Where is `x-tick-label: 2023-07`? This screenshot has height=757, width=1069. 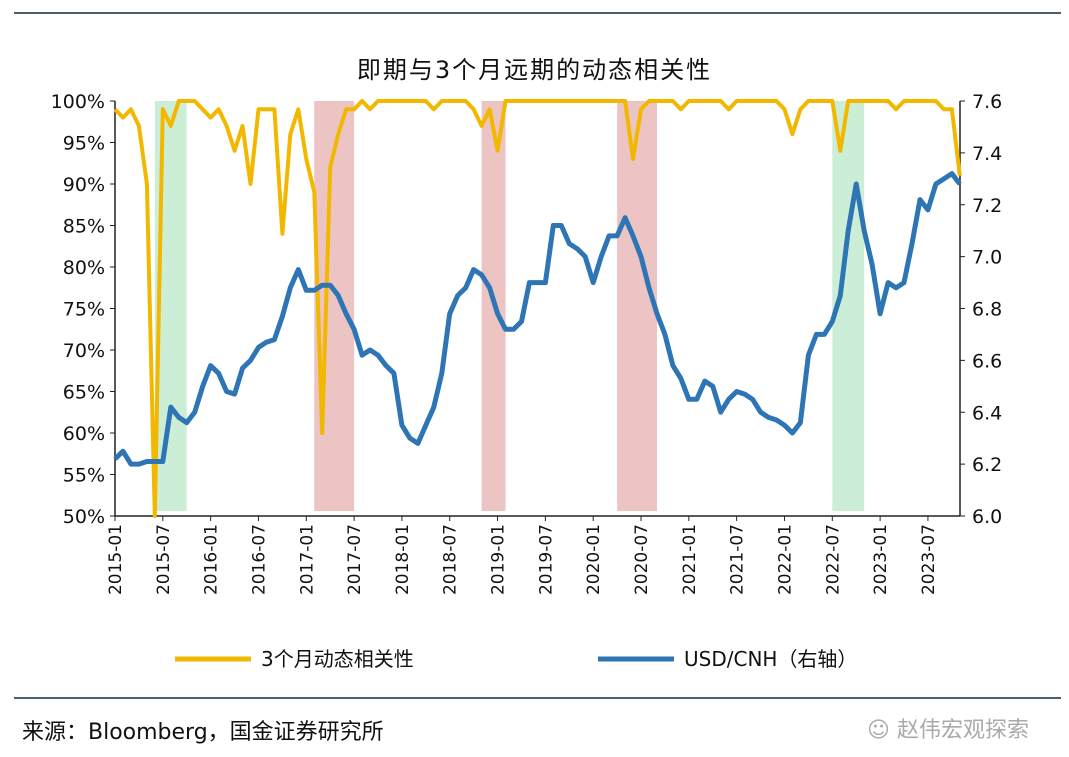
x-tick-label: 2023-07 is located at coordinates (929, 559).